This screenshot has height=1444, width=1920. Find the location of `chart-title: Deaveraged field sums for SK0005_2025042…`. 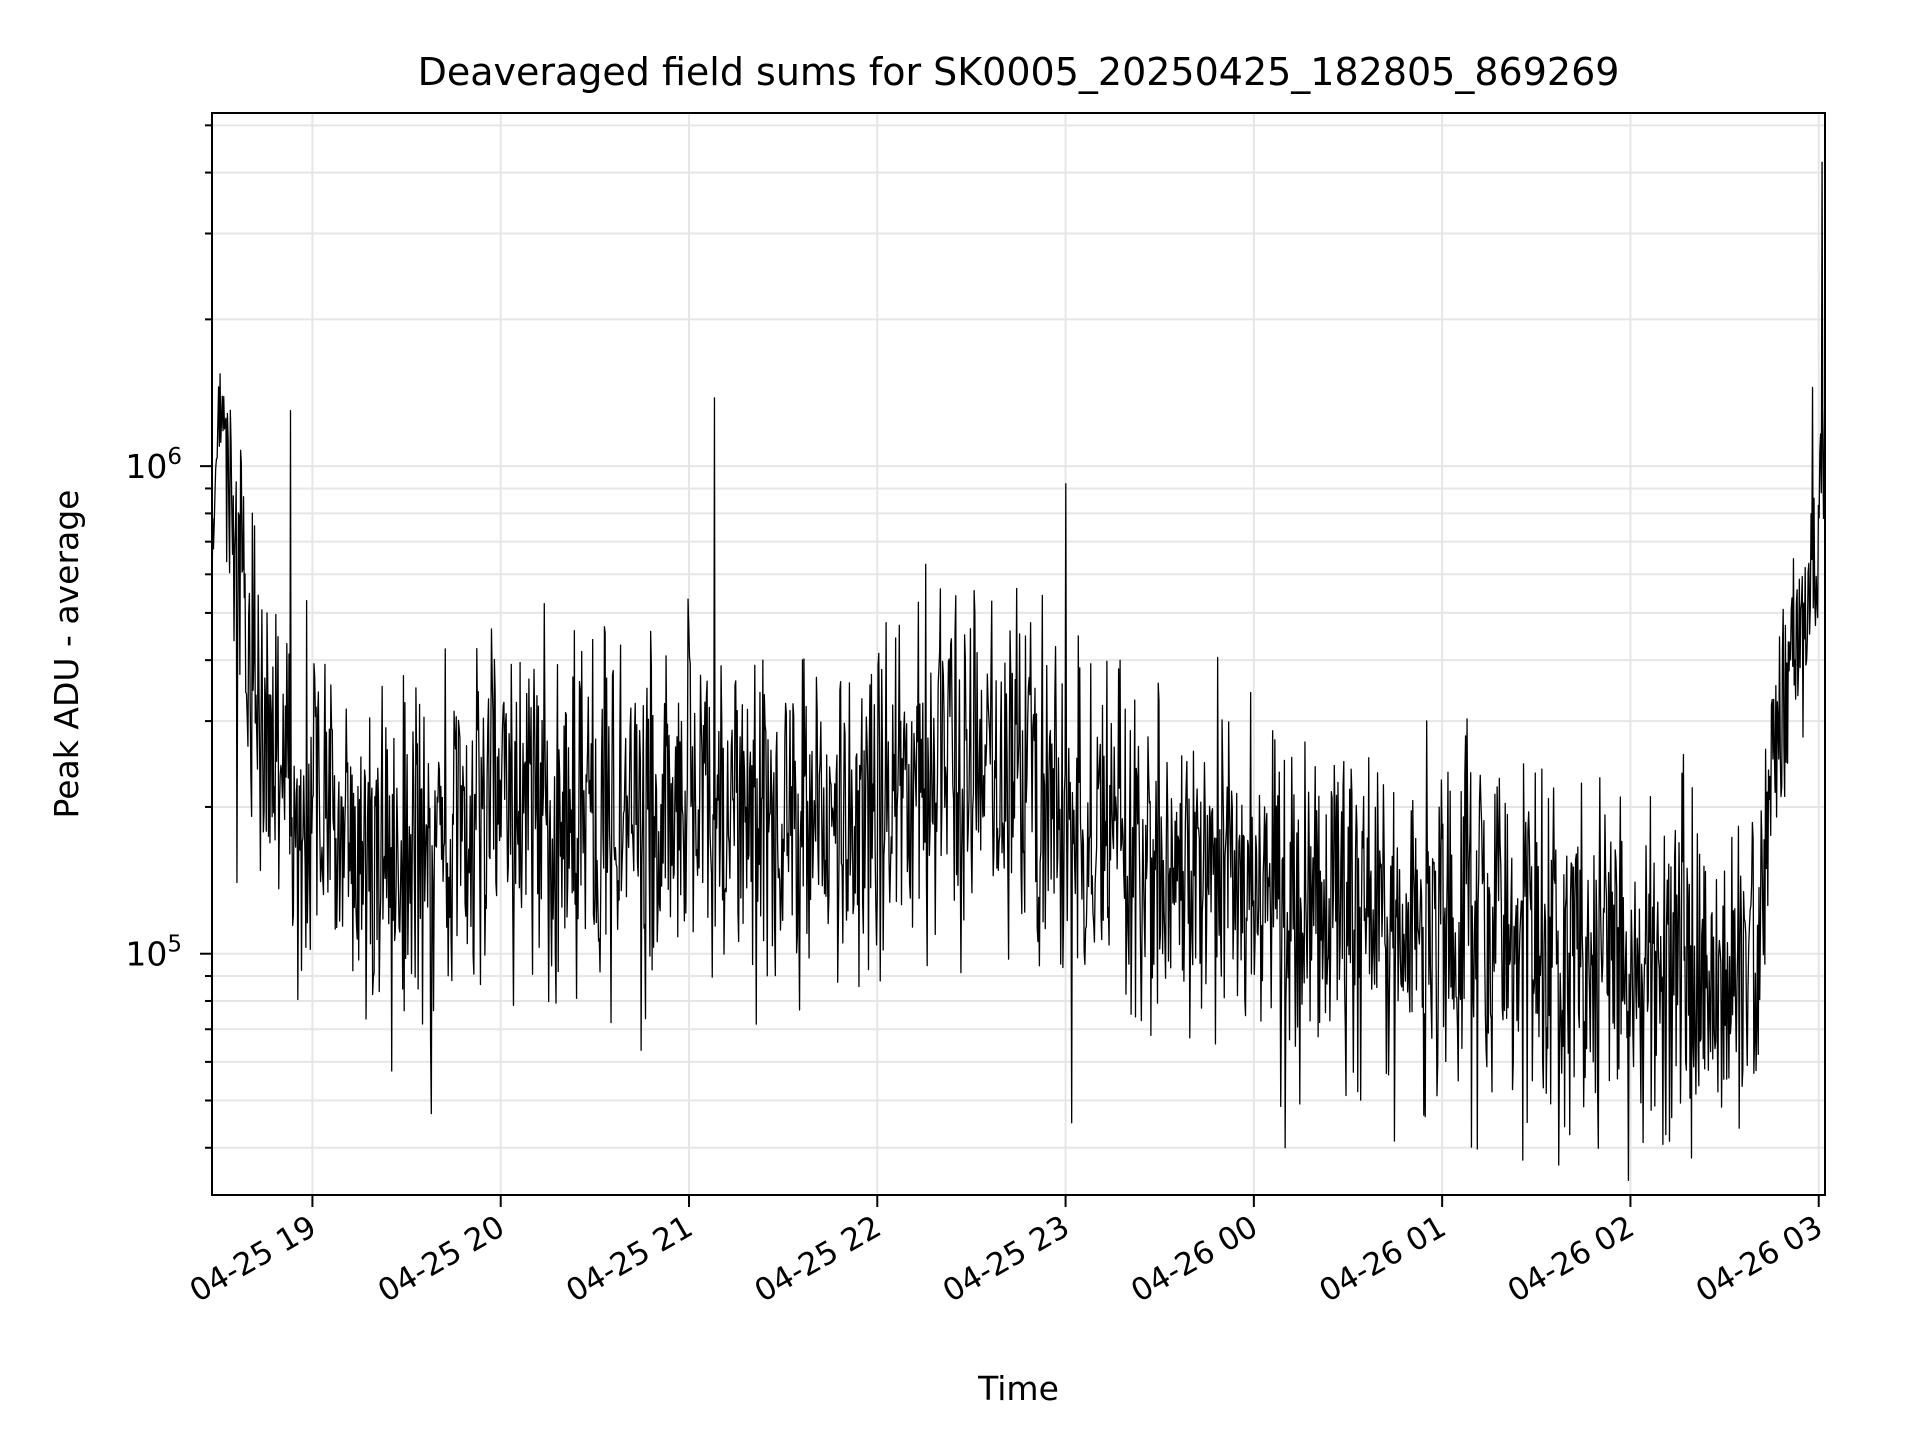

chart-title: Deaveraged field sums for SK0005_2025042… is located at coordinates (1019, 72).